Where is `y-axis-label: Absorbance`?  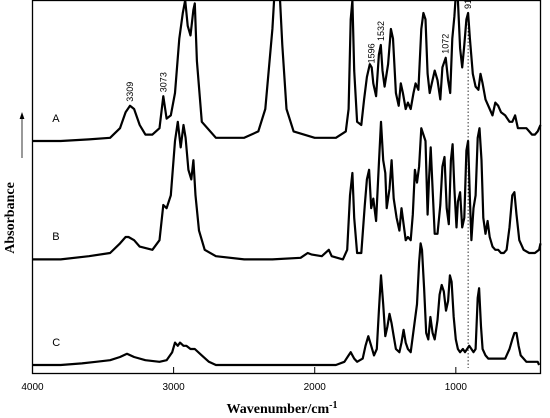 y-axis-label: Absorbance is located at coordinates (10, 218).